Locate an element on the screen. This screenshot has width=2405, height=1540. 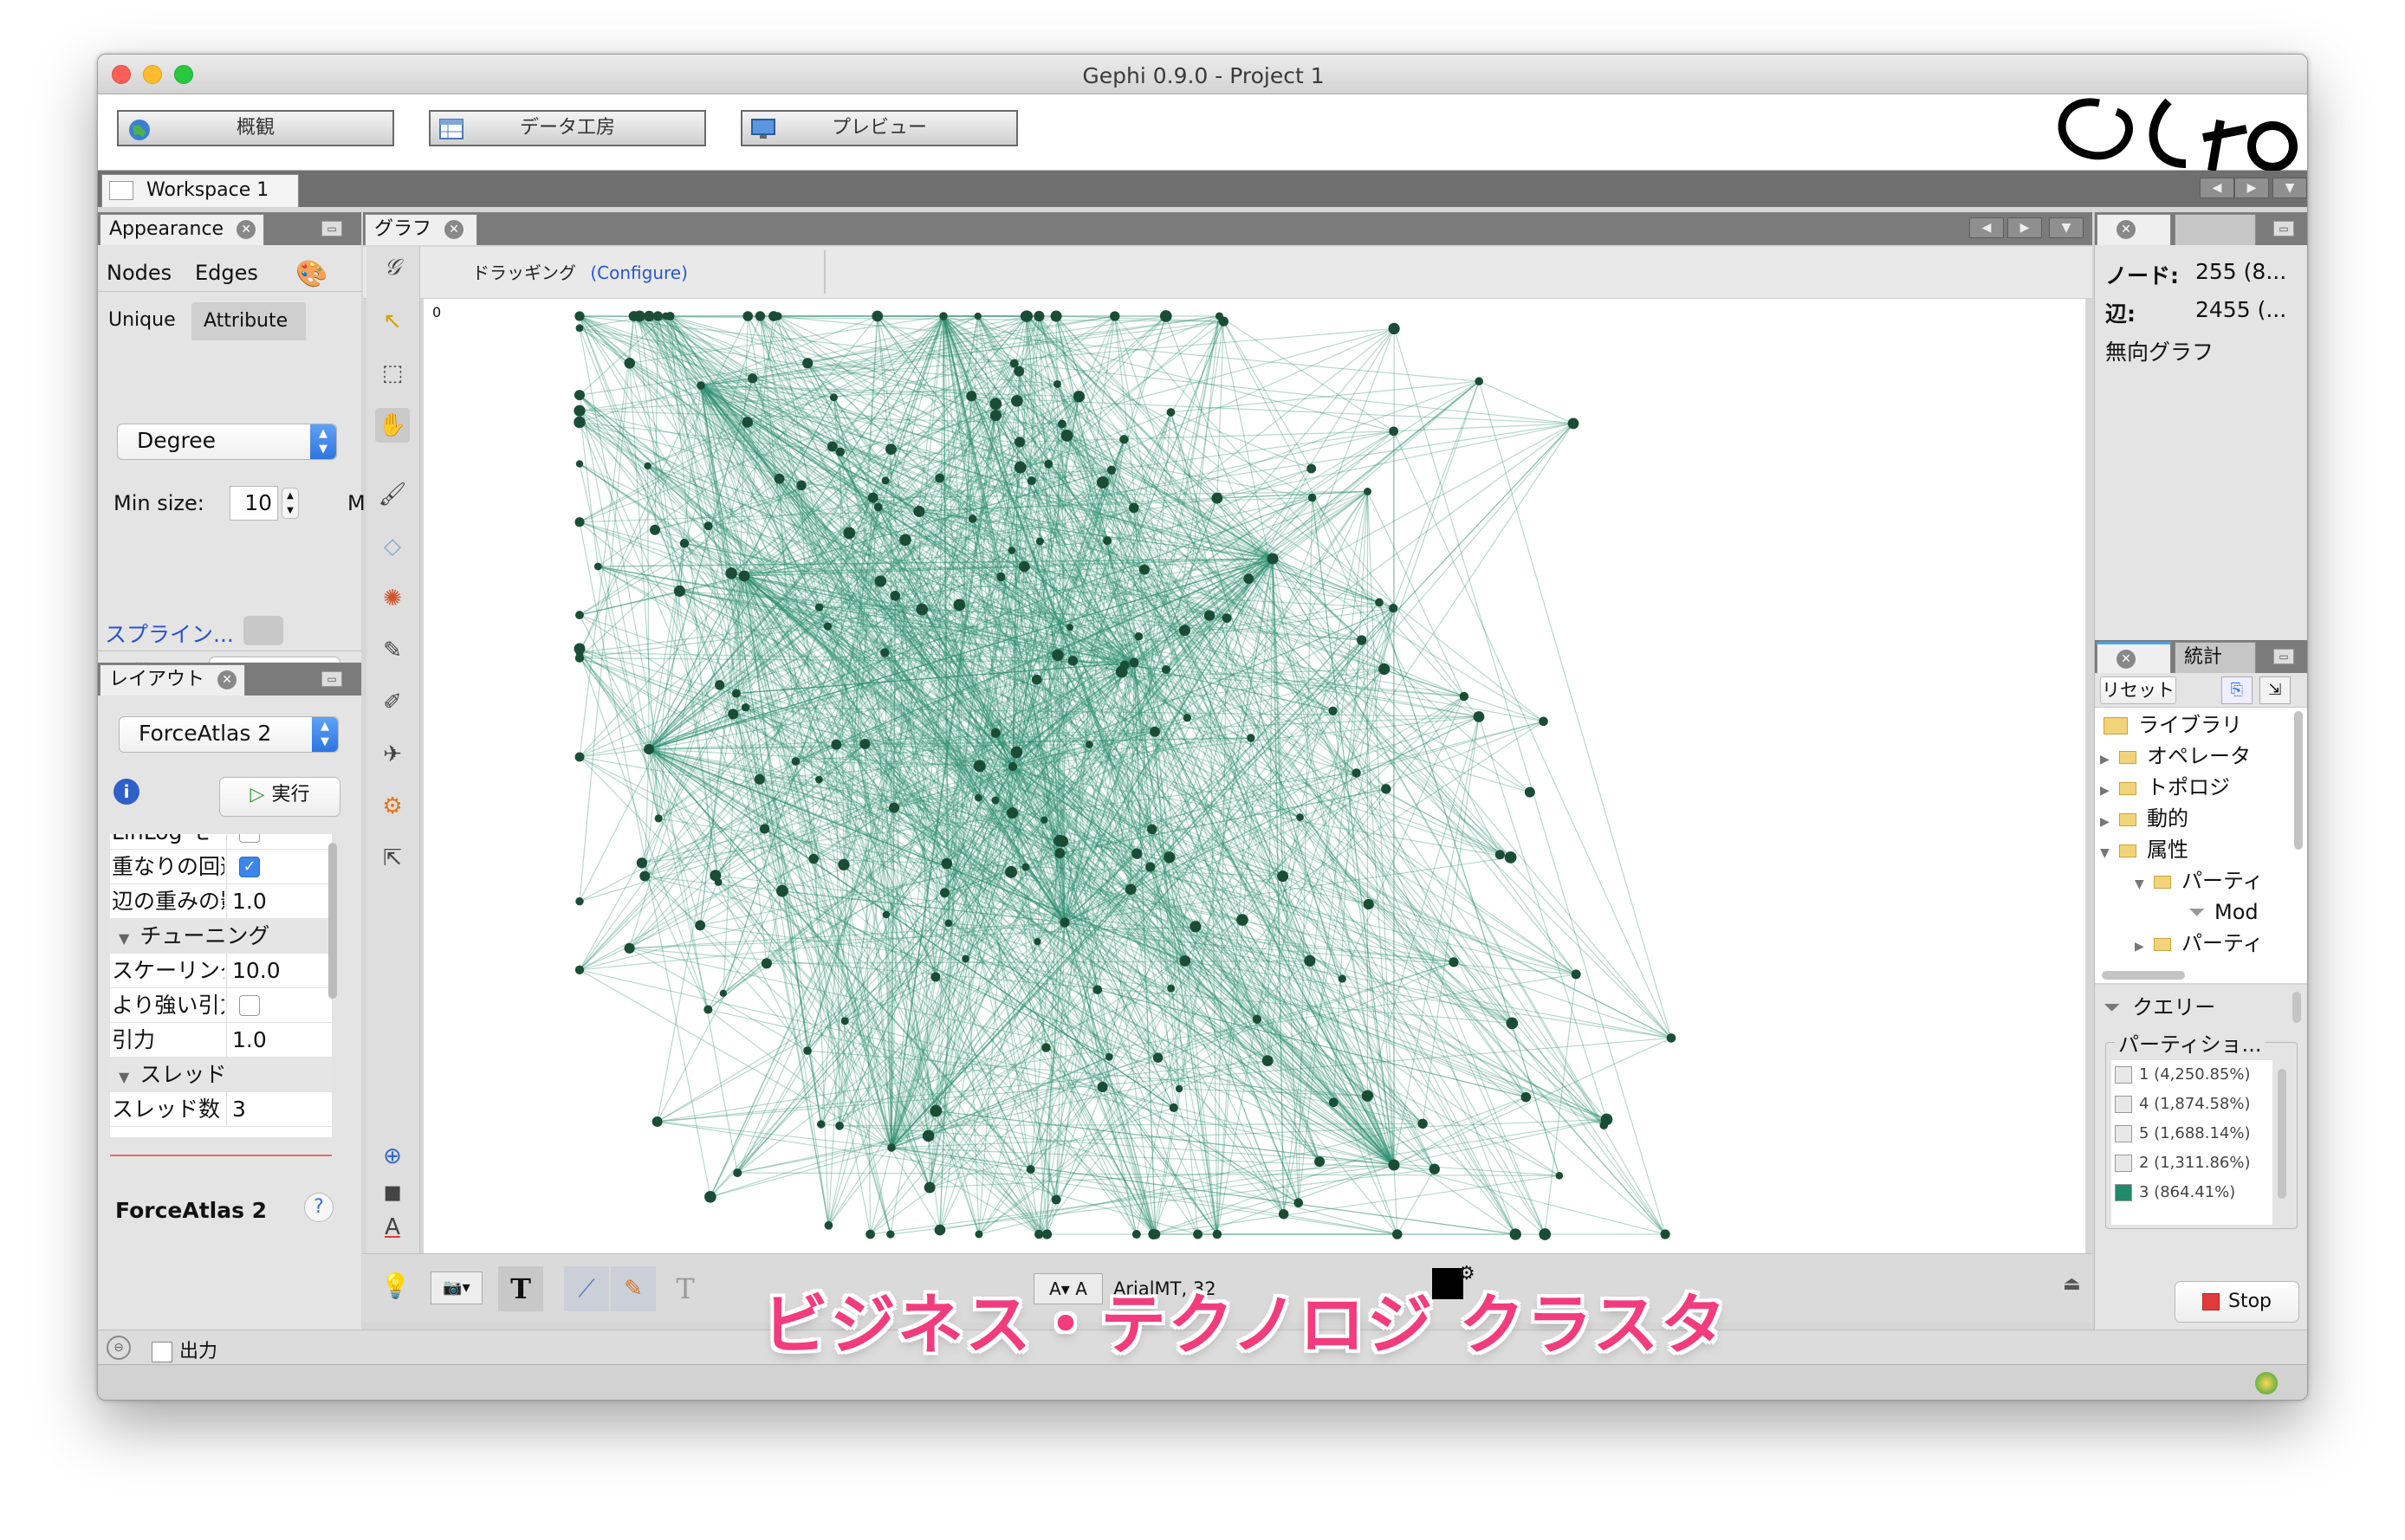
property-row: 辺の重みの影響1.0 is located at coordinates (221, 901).